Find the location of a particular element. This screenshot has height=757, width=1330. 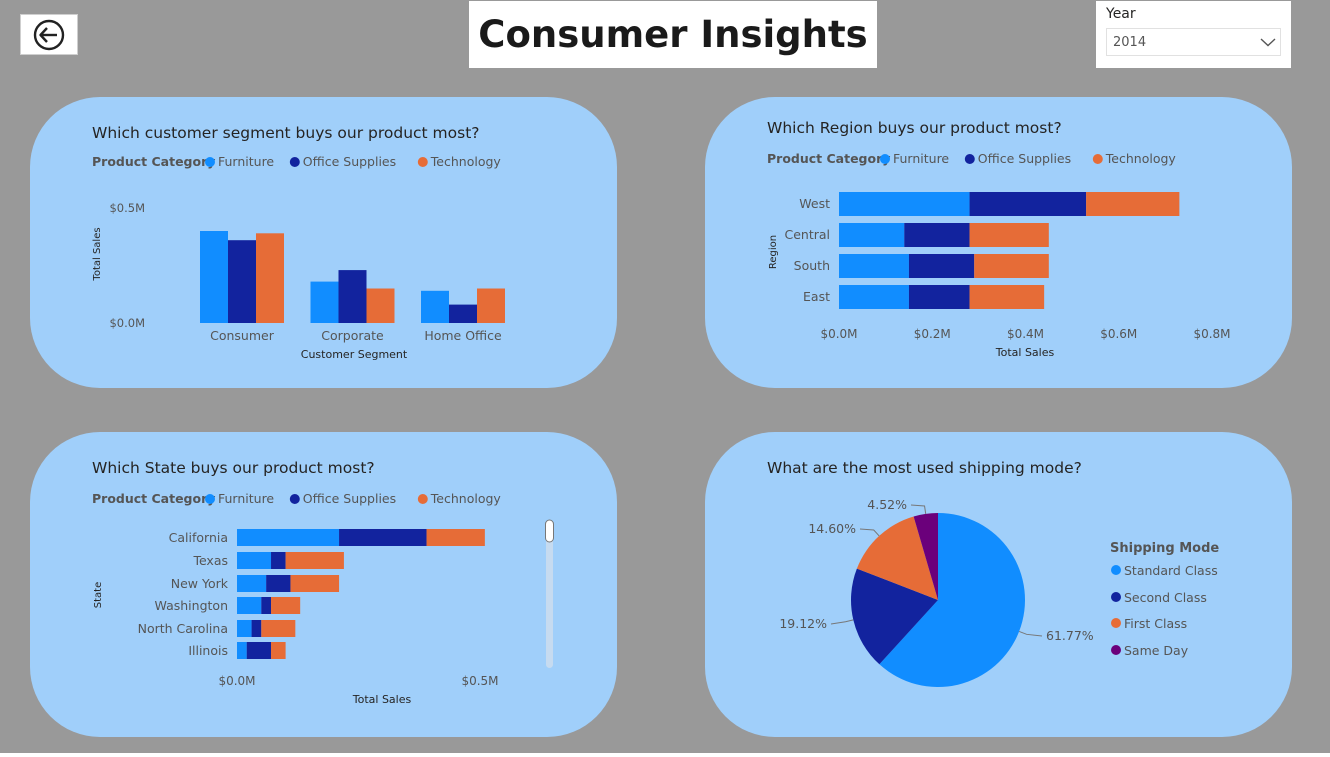

bar-south-office-supplies is located at coordinates (941, 266).